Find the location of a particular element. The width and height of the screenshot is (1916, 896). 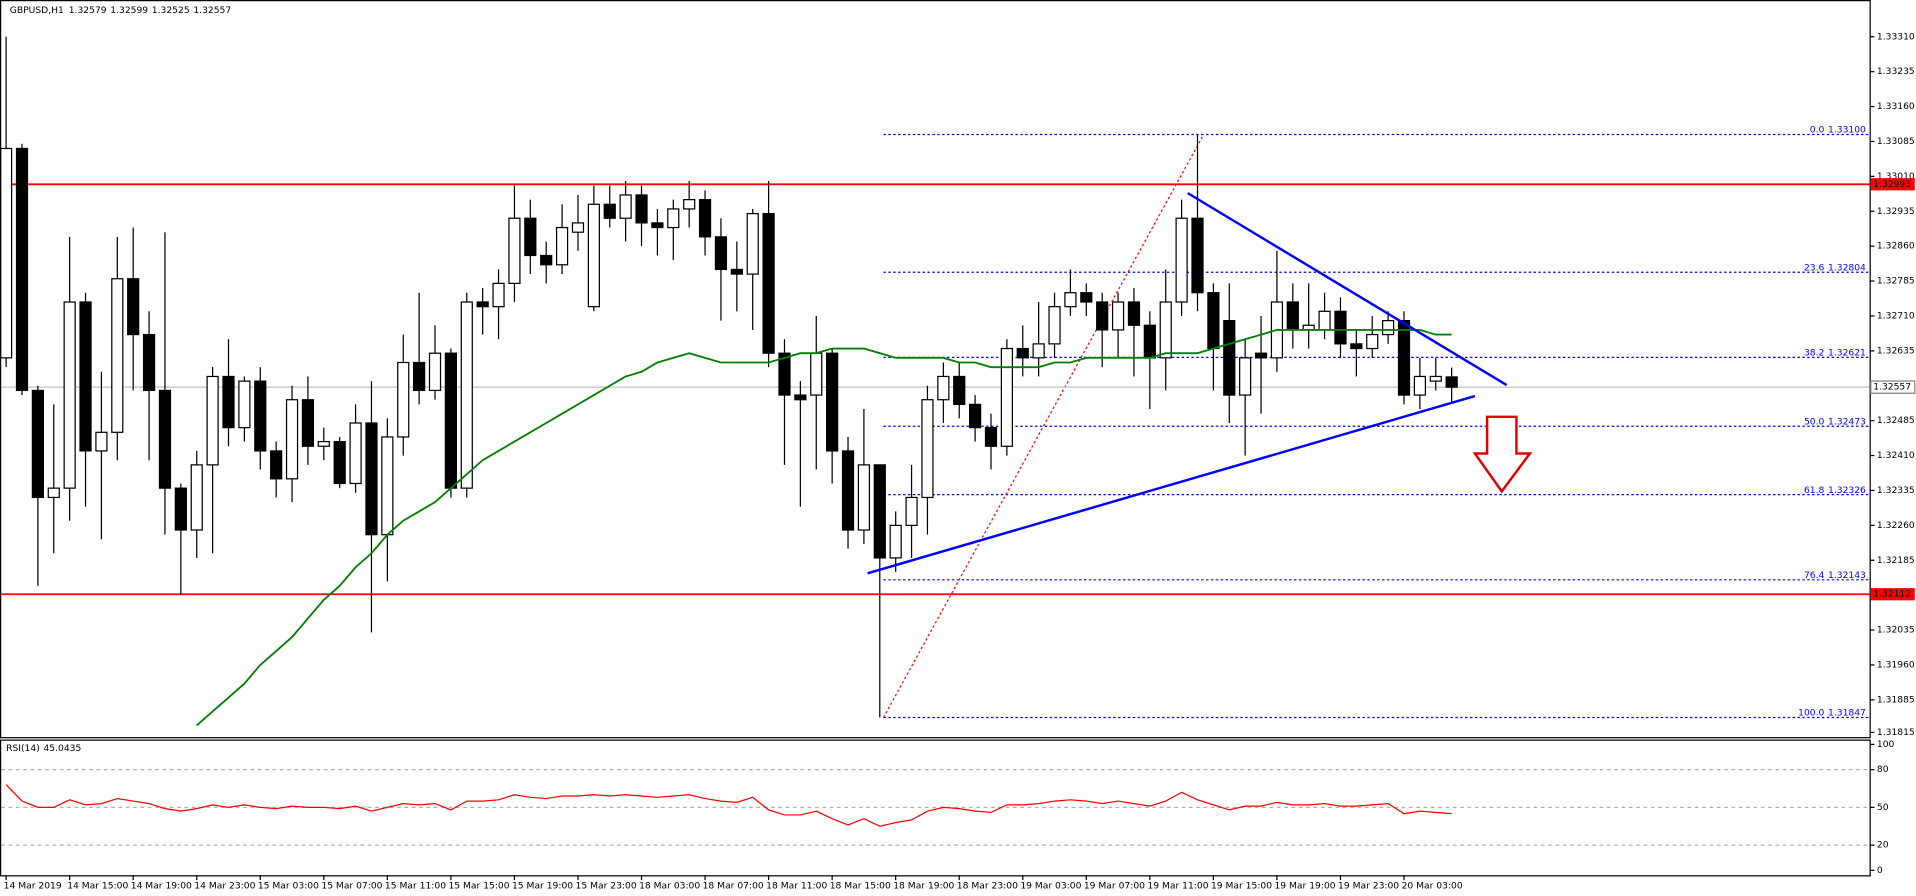

x-tick-label: 18 Mar 07:00 is located at coordinates (733, 886).